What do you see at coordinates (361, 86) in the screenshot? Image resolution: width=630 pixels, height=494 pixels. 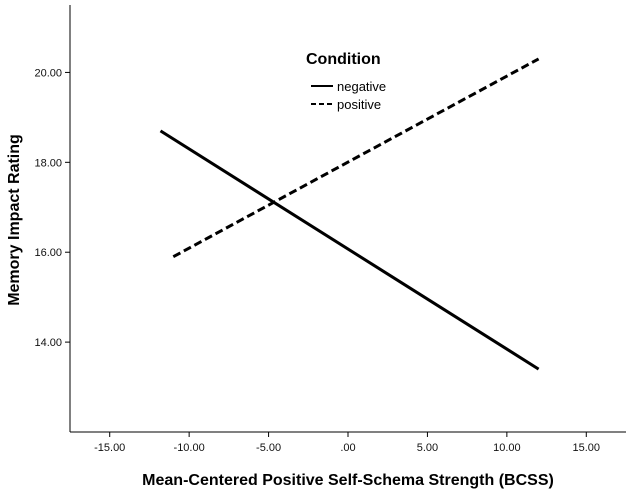 I see `legend-label-negative: negative` at bounding box center [361, 86].